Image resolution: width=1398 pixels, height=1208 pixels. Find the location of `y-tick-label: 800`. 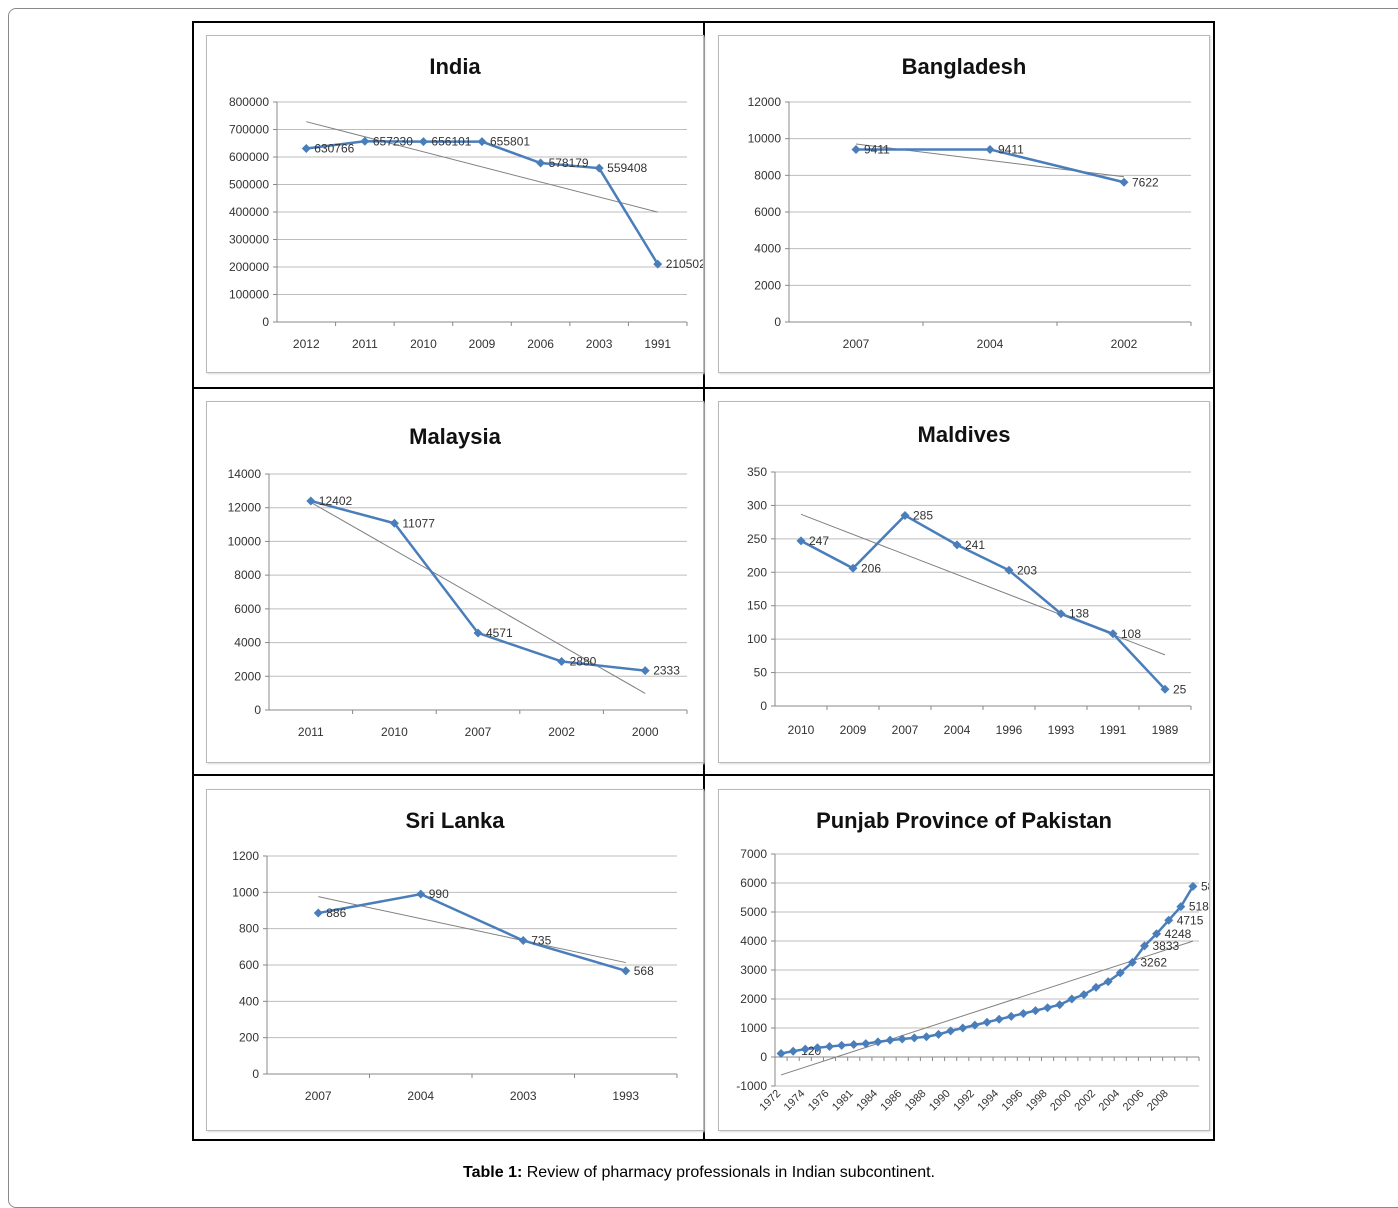

y-tick-label: 800 is located at coordinates (249, 929).